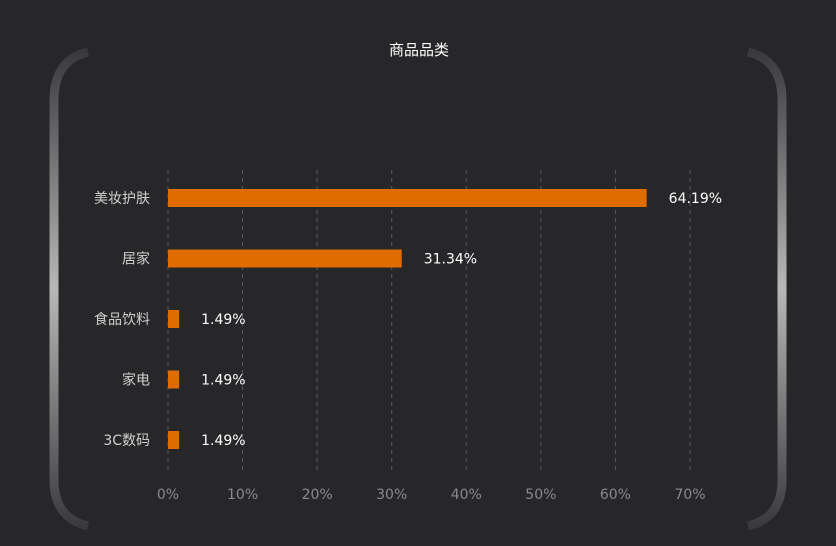 The height and width of the screenshot is (546, 836). What do you see at coordinates (242, 495) in the screenshot?
I see `x-tick-label: 10%` at bounding box center [242, 495].